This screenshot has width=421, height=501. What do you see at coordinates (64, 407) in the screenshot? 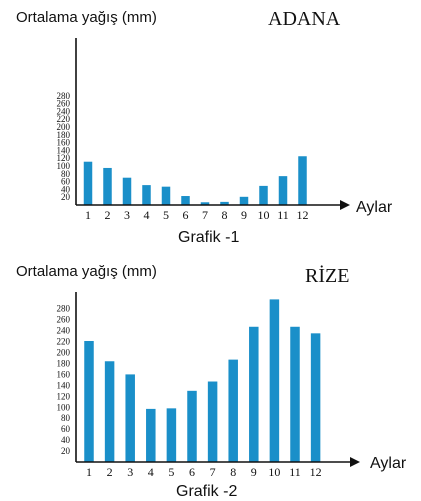
I see `chart2-y-tick-label: 100` at bounding box center [64, 407].